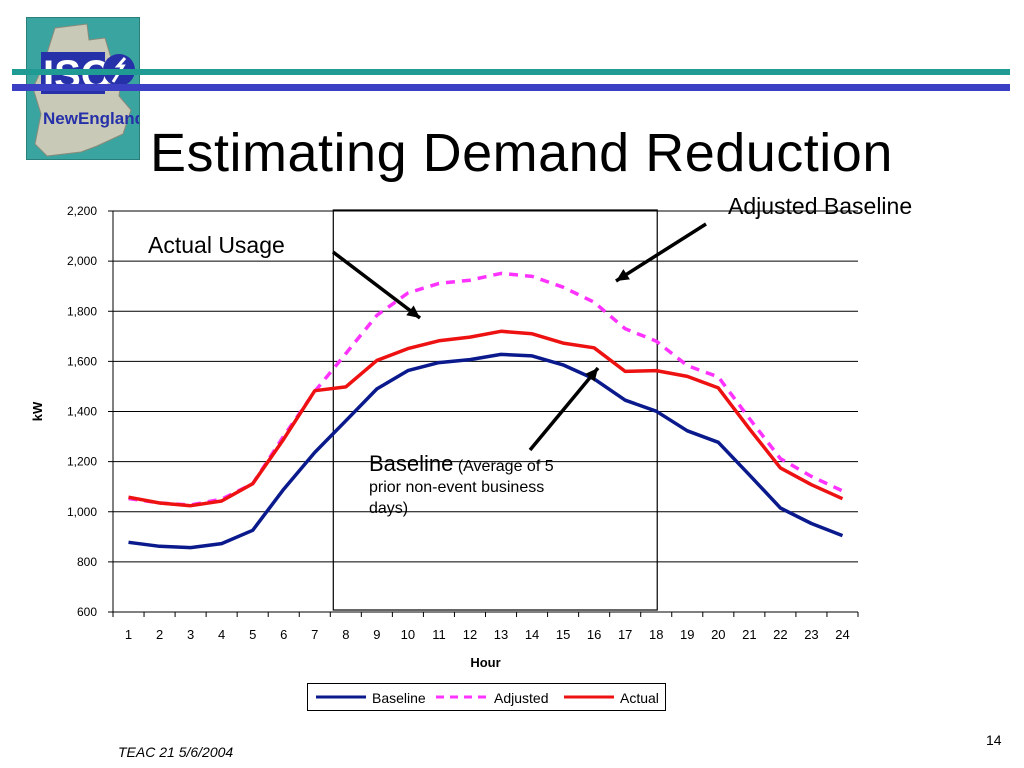 The image size is (1024, 768). What do you see at coordinates (82, 512) in the screenshot?
I see `y-tick-label: 1,000` at bounding box center [82, 512].